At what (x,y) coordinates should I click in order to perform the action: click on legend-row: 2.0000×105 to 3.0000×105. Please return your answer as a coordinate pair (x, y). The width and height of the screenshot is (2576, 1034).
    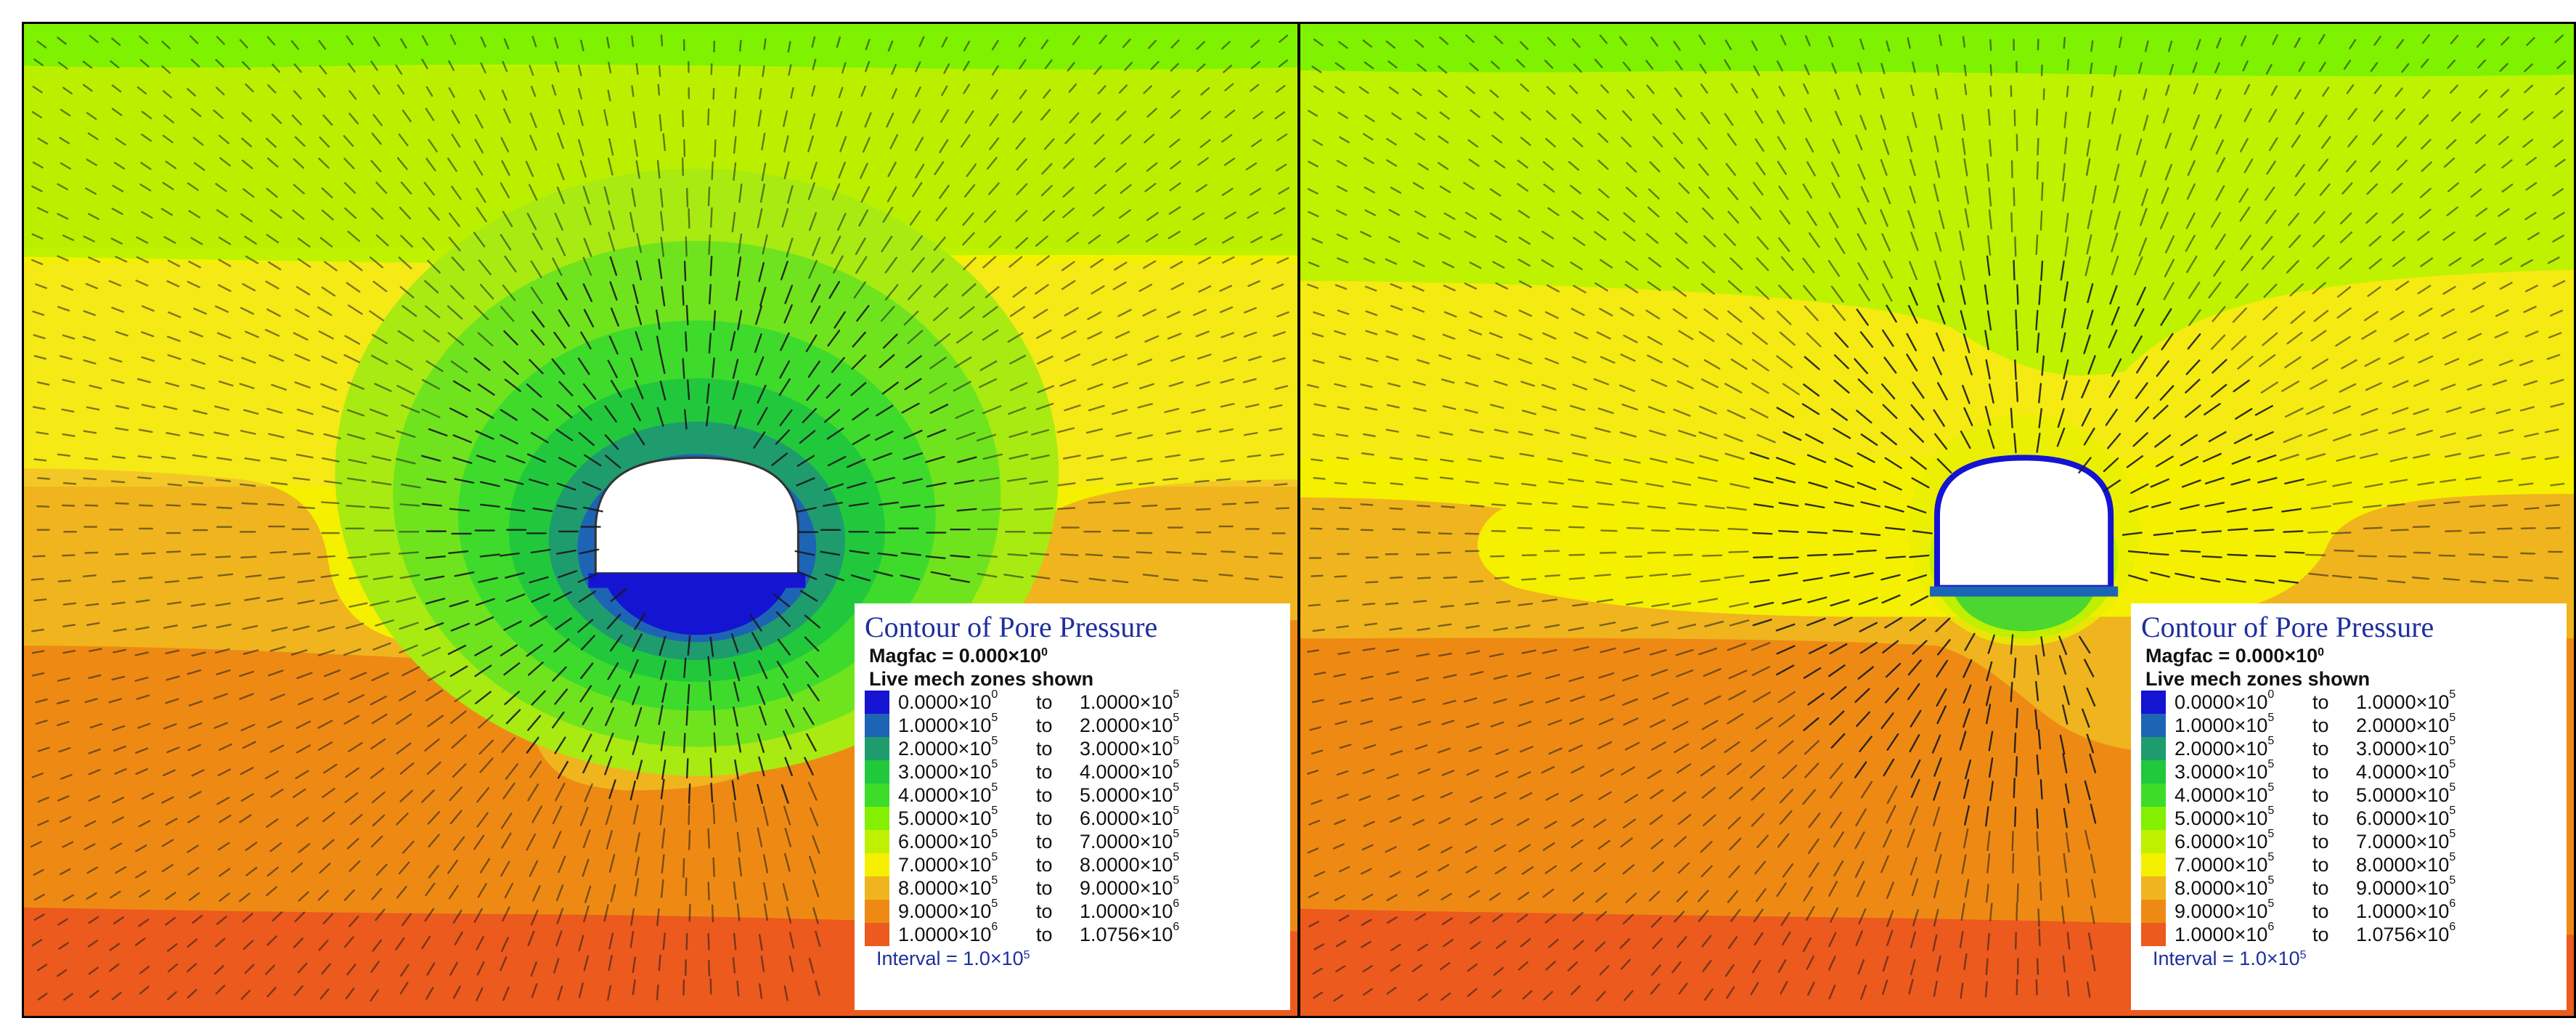
    Looking at the image, I should click on (1077, 747).